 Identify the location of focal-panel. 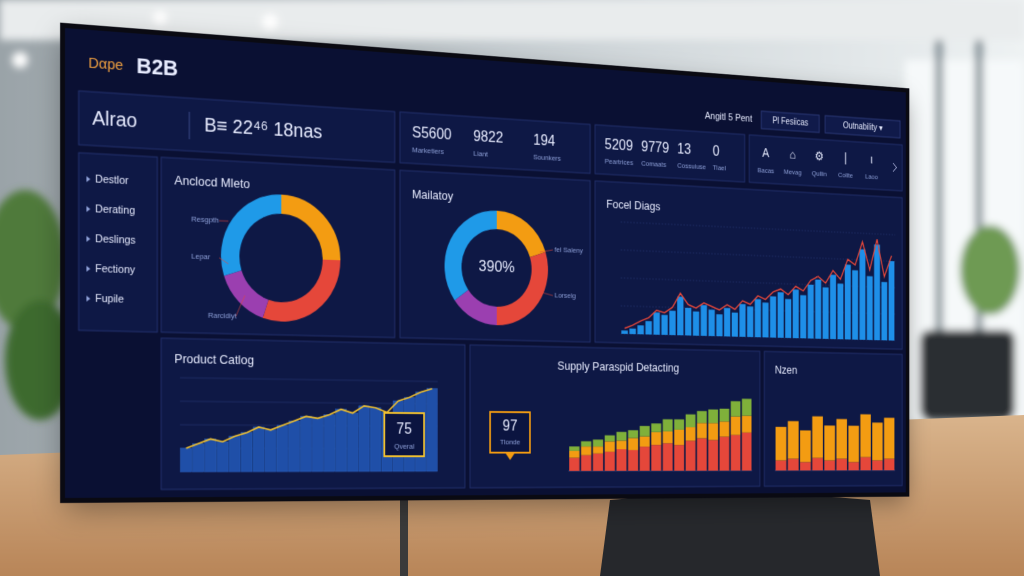
(748, 265).